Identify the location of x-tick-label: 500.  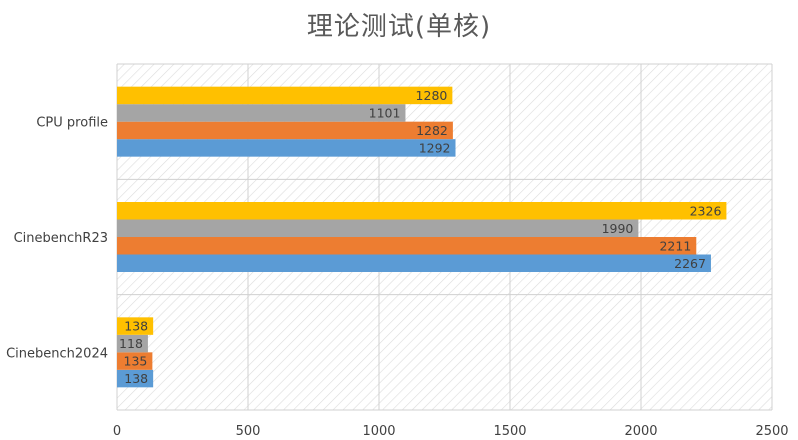
(248, 431).